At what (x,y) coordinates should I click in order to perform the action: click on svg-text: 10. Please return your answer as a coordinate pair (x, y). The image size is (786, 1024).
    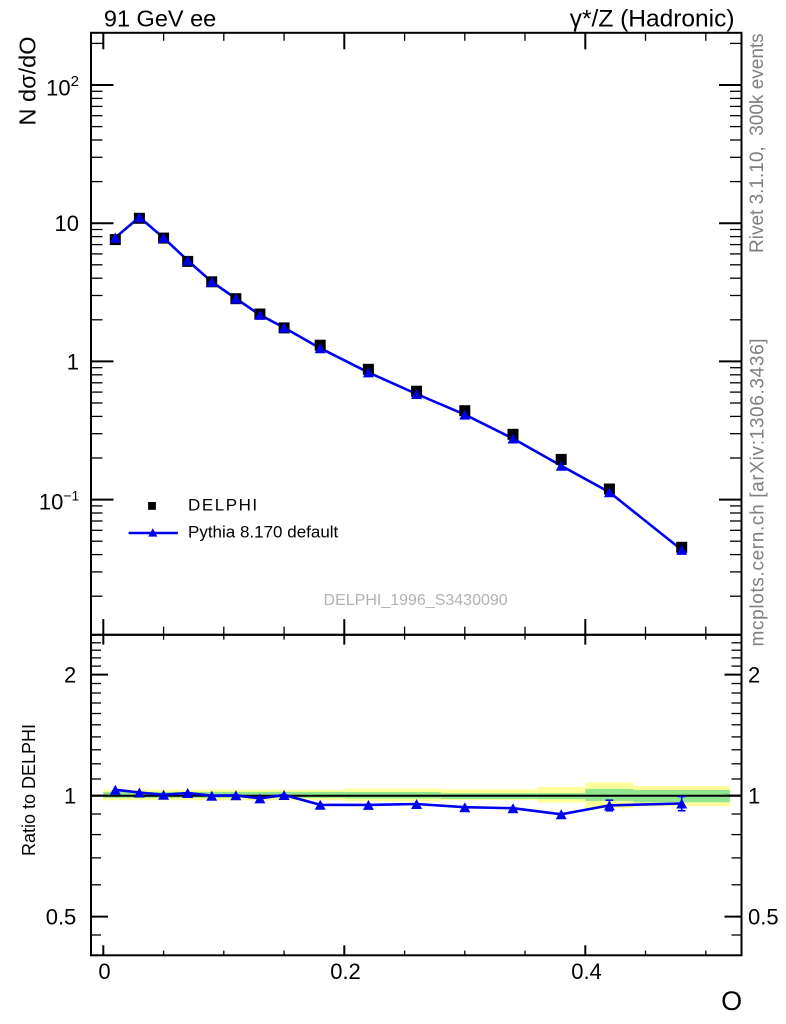
    Looking at the image, I should click on (67, 223).